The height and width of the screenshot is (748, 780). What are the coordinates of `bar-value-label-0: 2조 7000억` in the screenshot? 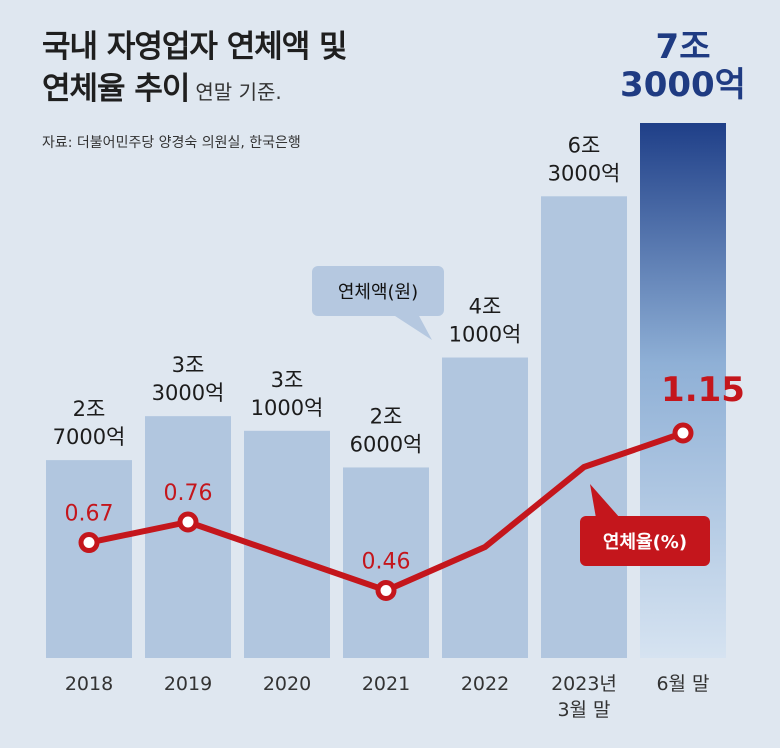 It's located at (89, 423).